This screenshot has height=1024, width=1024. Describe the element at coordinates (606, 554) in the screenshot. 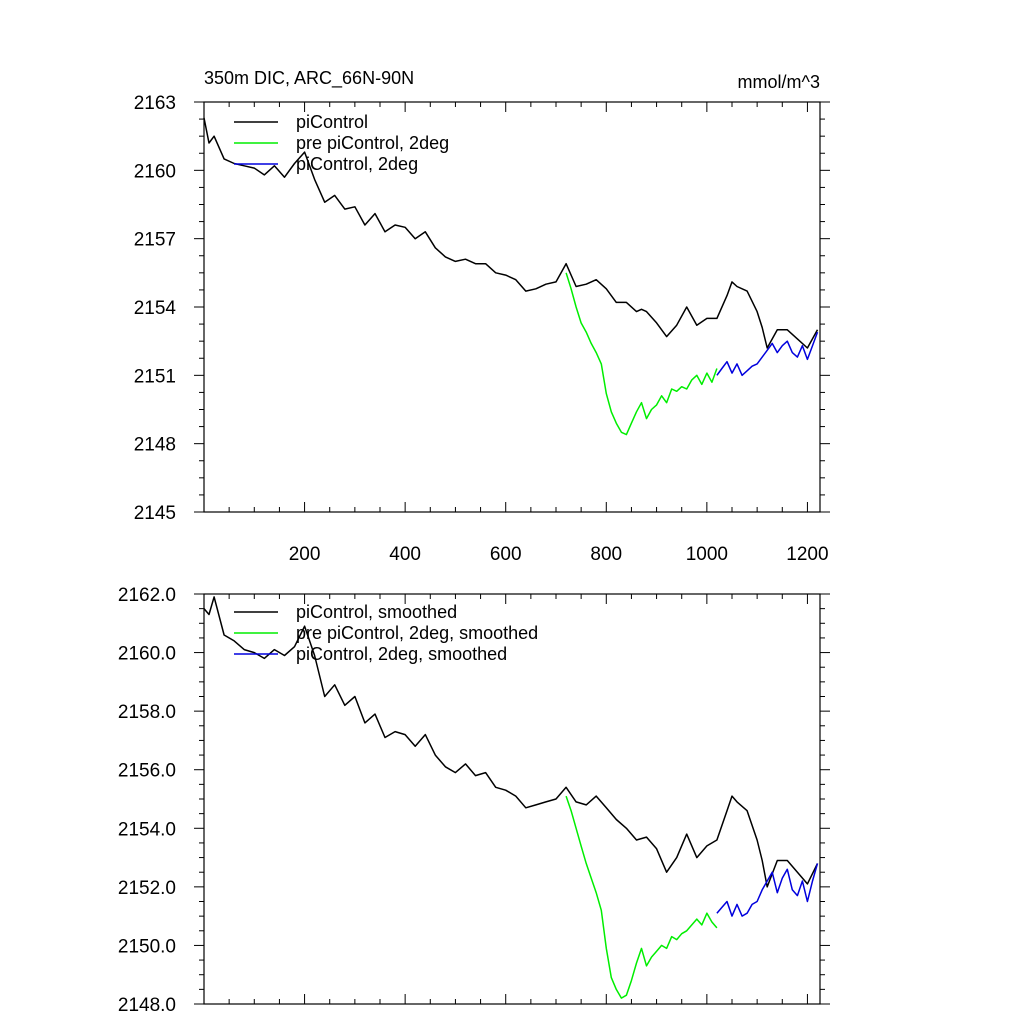

I see `x-tick-label: 800` at that location.